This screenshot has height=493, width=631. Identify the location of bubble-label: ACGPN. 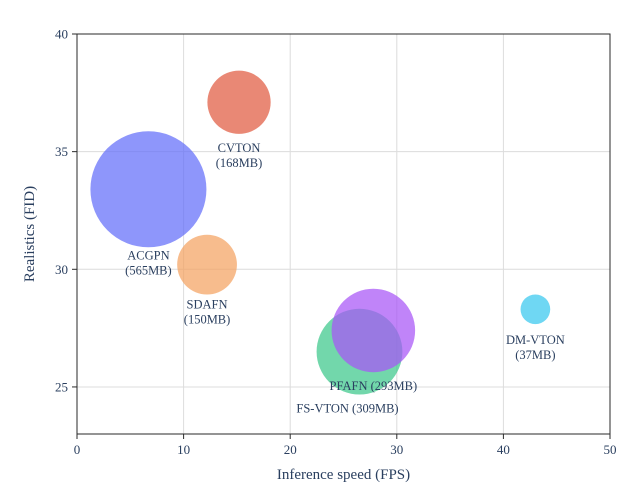
(148, 255).